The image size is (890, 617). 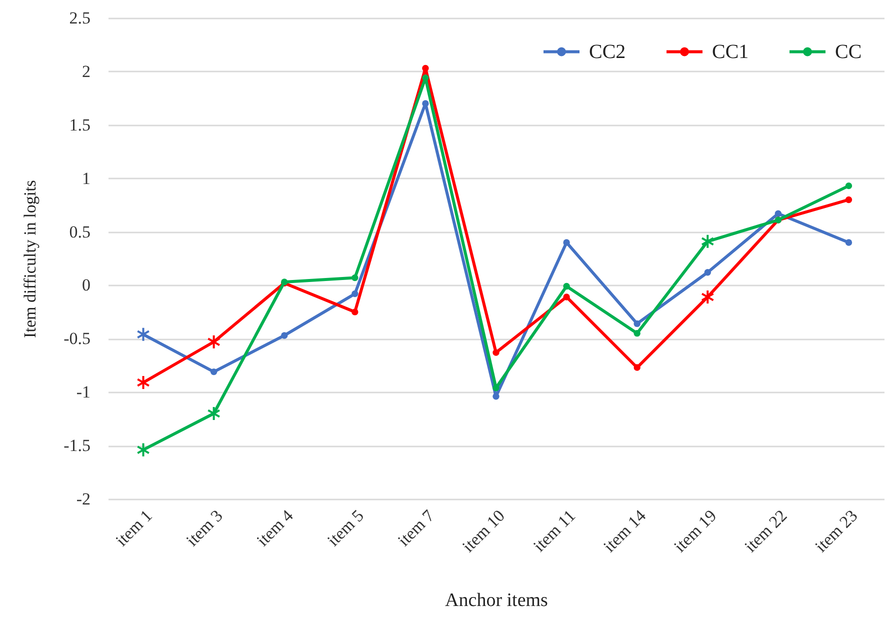 I want to click on x-tick-label: item 11, so click(x=555, y=531).